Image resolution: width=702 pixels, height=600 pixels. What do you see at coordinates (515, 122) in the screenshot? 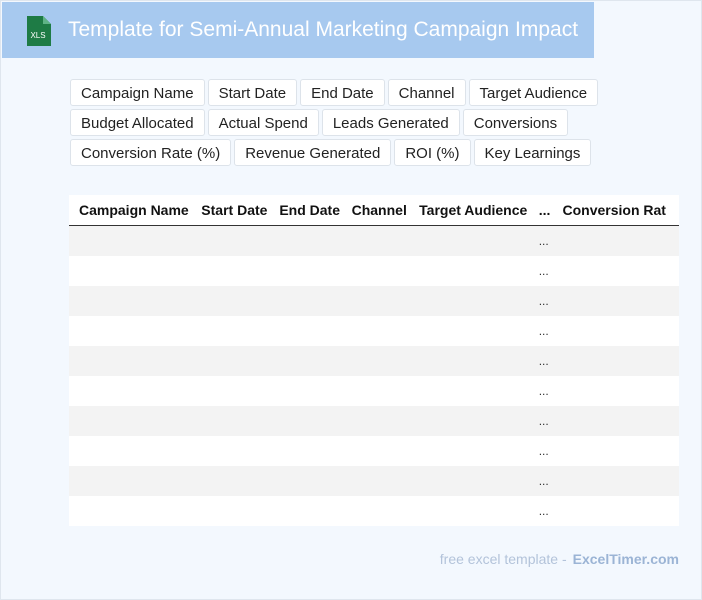
I see `field-chip: Conversions` at bounding box center [515, 122].